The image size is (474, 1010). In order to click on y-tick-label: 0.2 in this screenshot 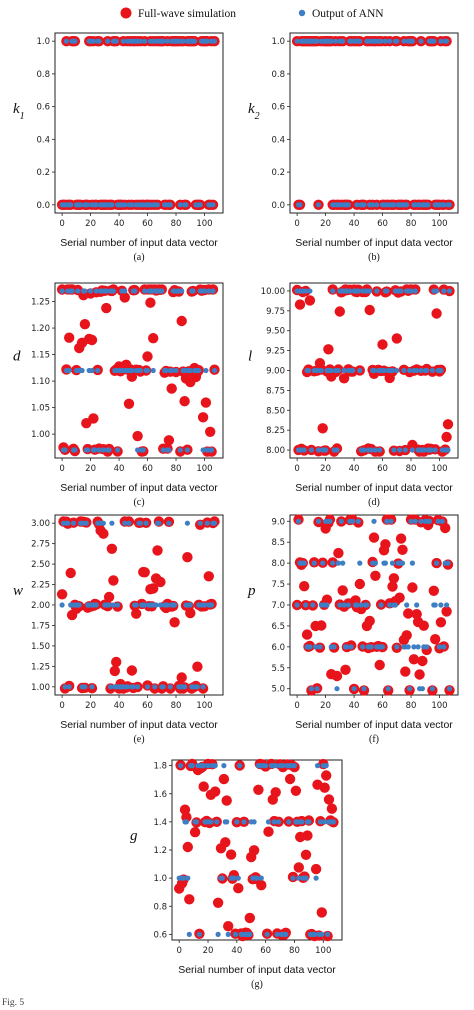, I will do `click(43, 173)`.